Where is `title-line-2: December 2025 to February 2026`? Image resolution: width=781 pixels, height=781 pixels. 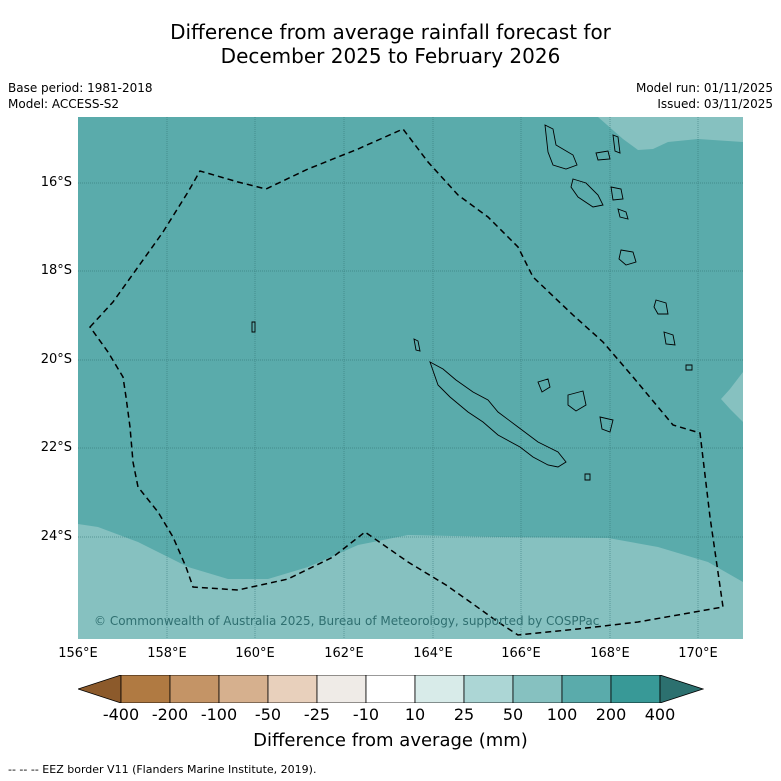 title-line-2: December 2025 to February 2026 is located at coordinates (390, 56).